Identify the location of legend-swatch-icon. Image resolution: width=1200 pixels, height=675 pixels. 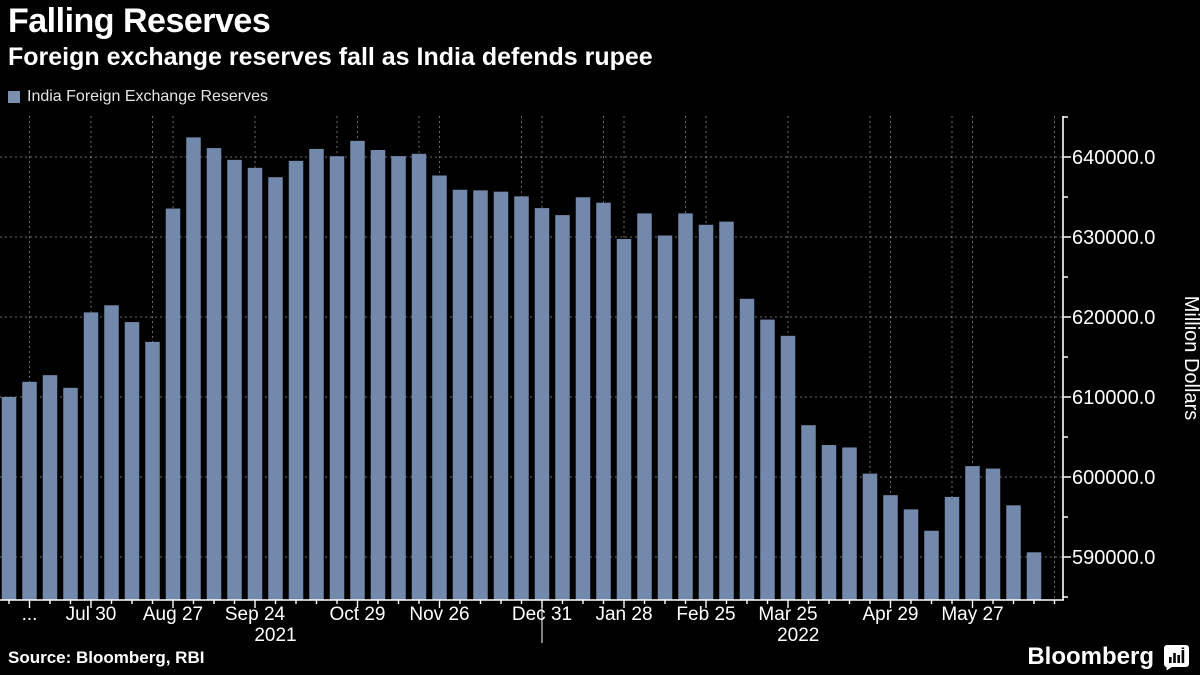
(14, 97).